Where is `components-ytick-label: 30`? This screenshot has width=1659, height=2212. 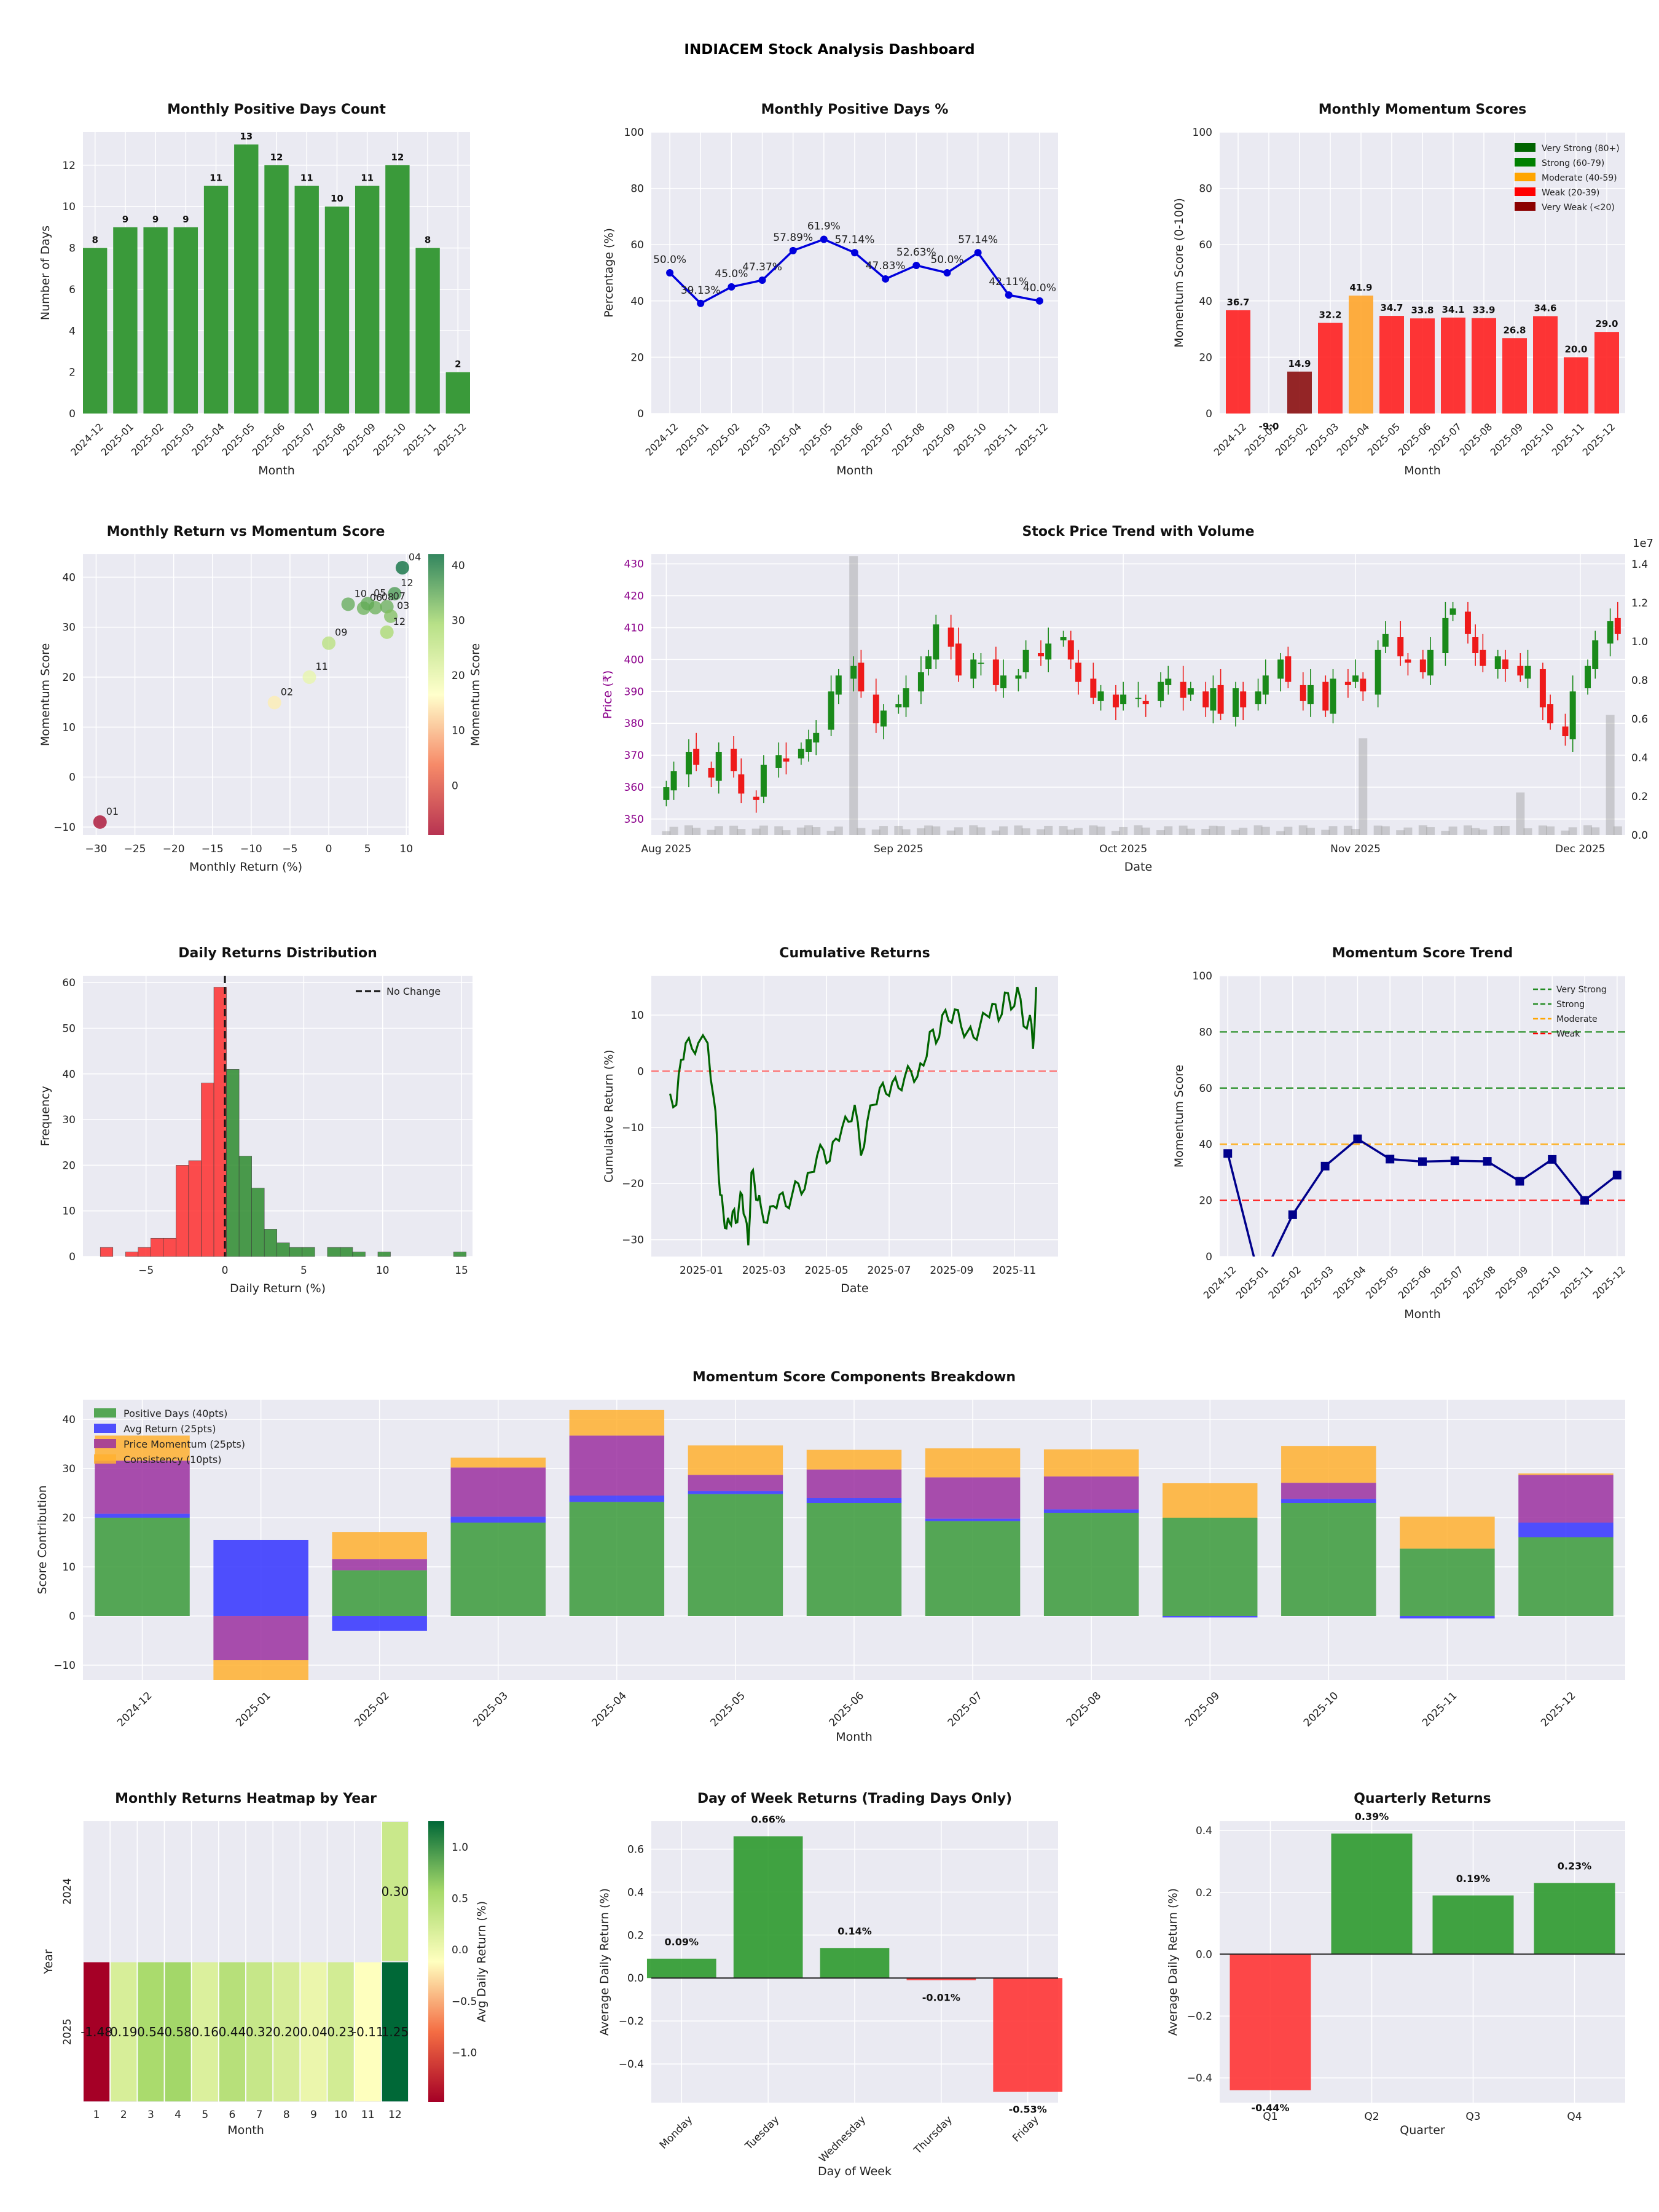 components-ytick-label: 30 is located at coordinates (69, 1469).